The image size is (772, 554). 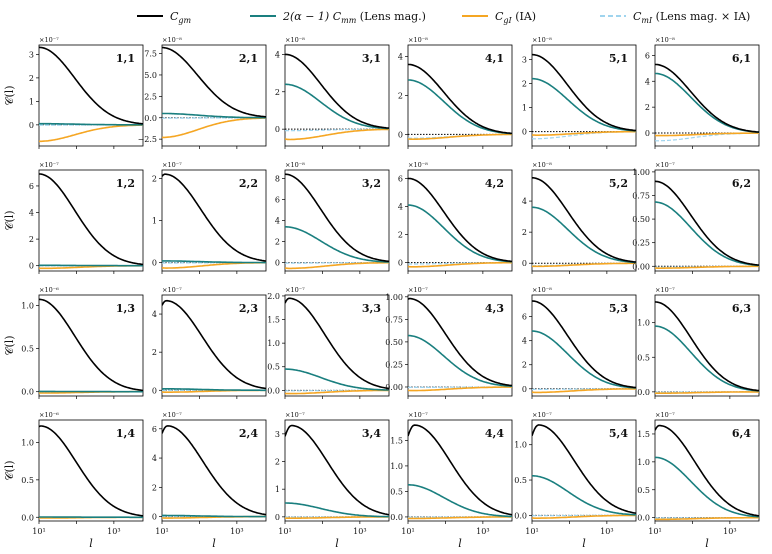 I want to click on y-tick-label: 2.0, so click(x=273, y=296).